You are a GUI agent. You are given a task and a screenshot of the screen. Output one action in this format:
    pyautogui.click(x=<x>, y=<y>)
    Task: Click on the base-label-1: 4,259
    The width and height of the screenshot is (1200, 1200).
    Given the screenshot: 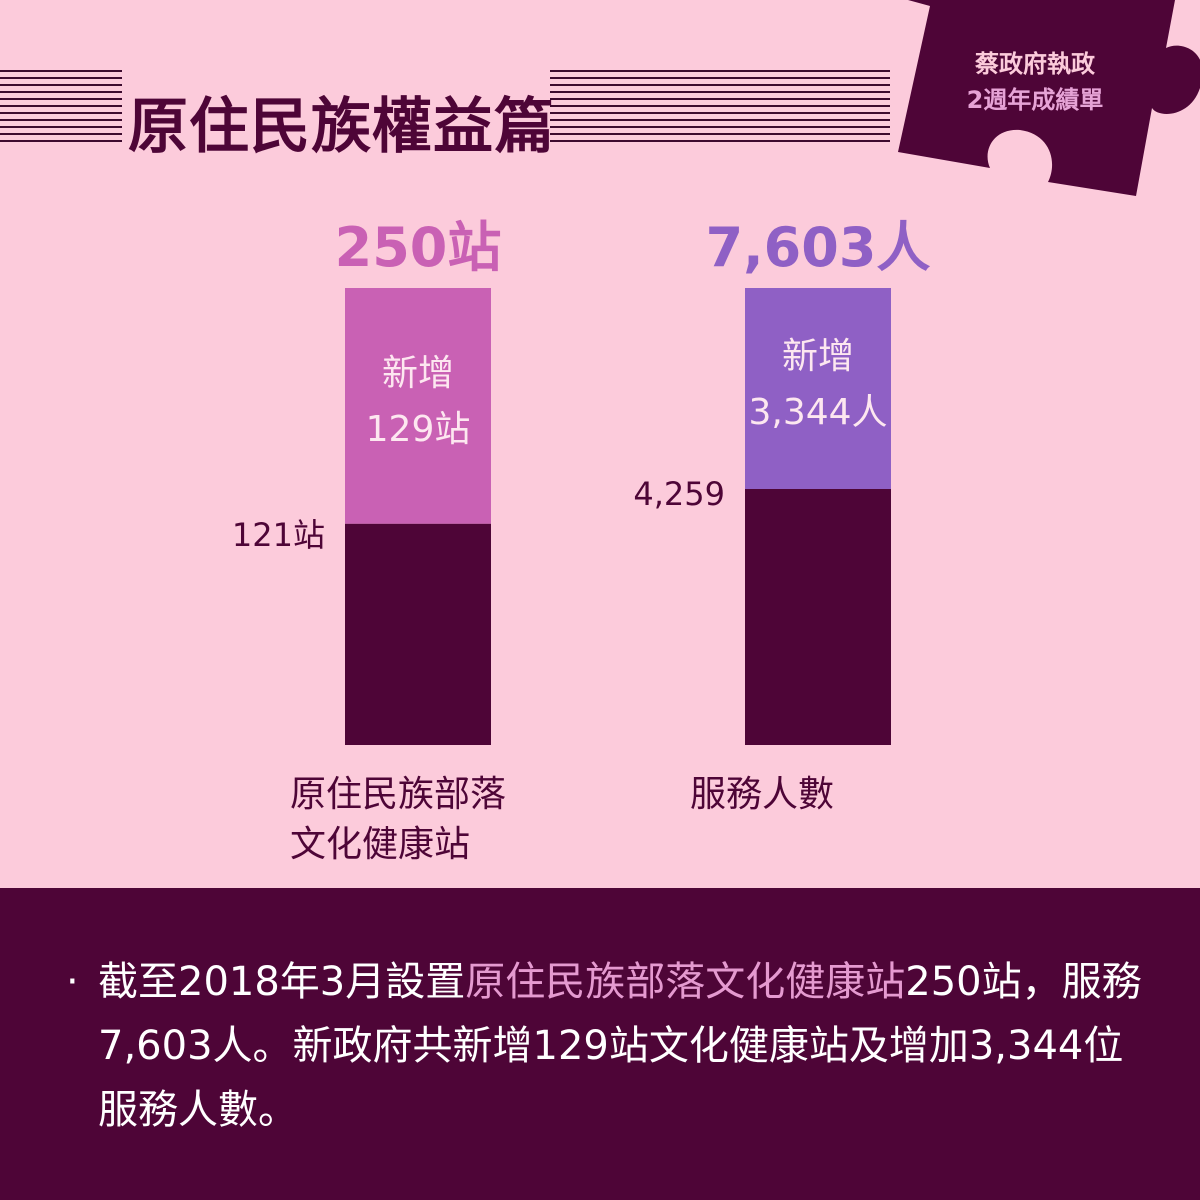 What is the action you would take?
    pyautogui.click(x=679, y=494)
    